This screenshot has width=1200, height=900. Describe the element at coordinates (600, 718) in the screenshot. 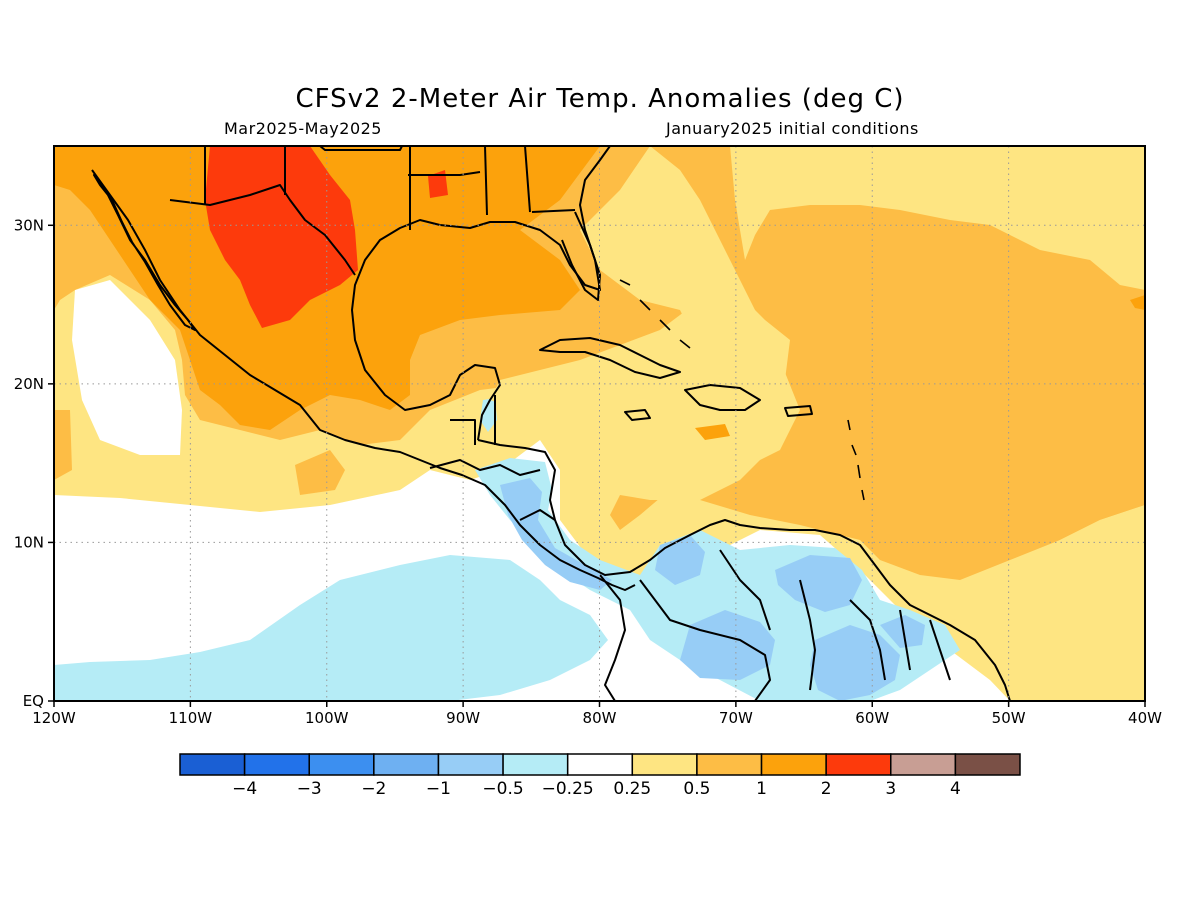

I see `tick-label-lon: 80W` at that location.